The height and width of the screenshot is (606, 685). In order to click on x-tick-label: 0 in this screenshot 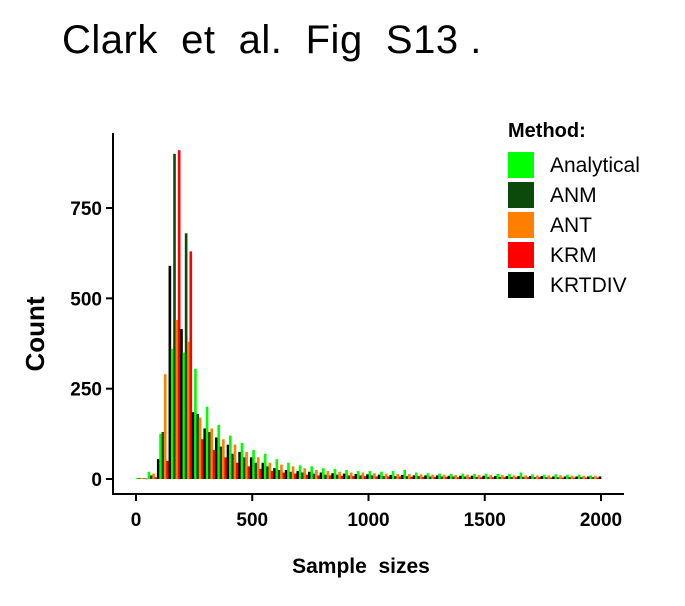, I will do `click(136, 520)`.